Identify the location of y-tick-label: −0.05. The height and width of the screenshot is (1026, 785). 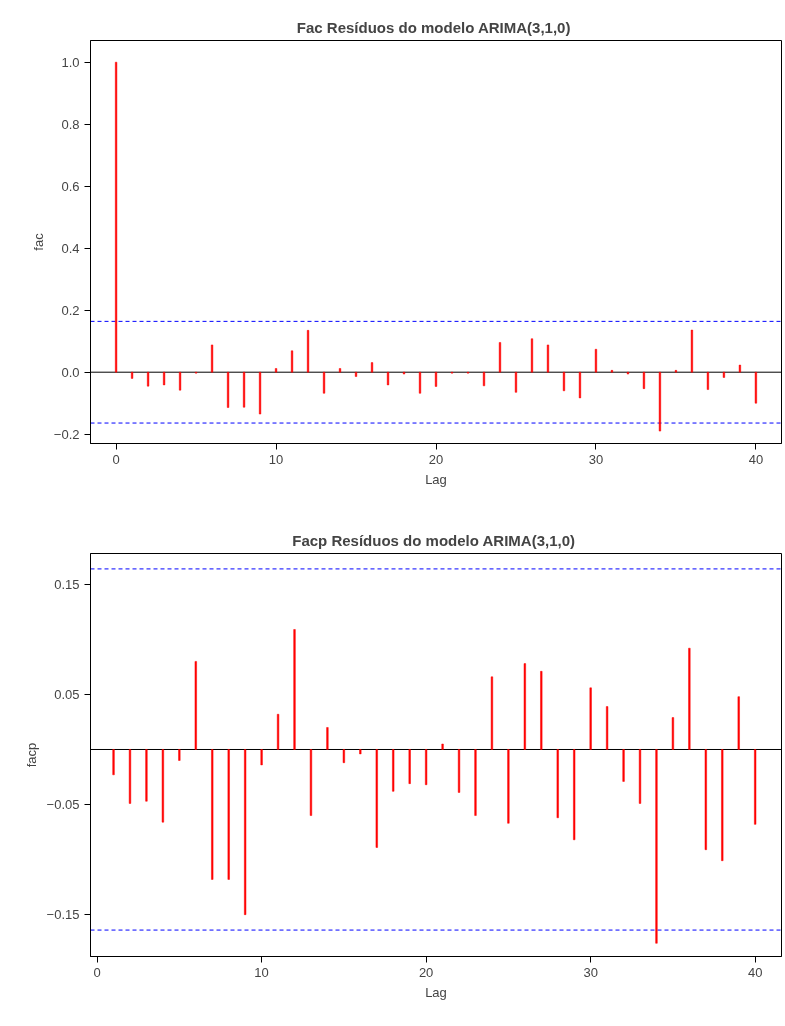
(63, 805).